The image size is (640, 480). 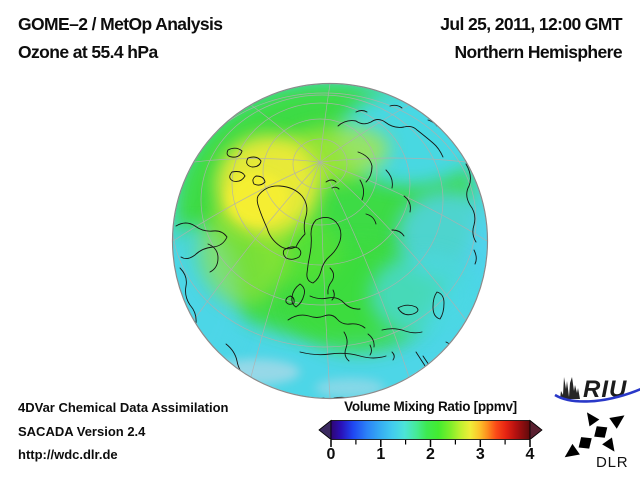 I want to click on colorbar-arrow-right, so click(x=536, y=430).